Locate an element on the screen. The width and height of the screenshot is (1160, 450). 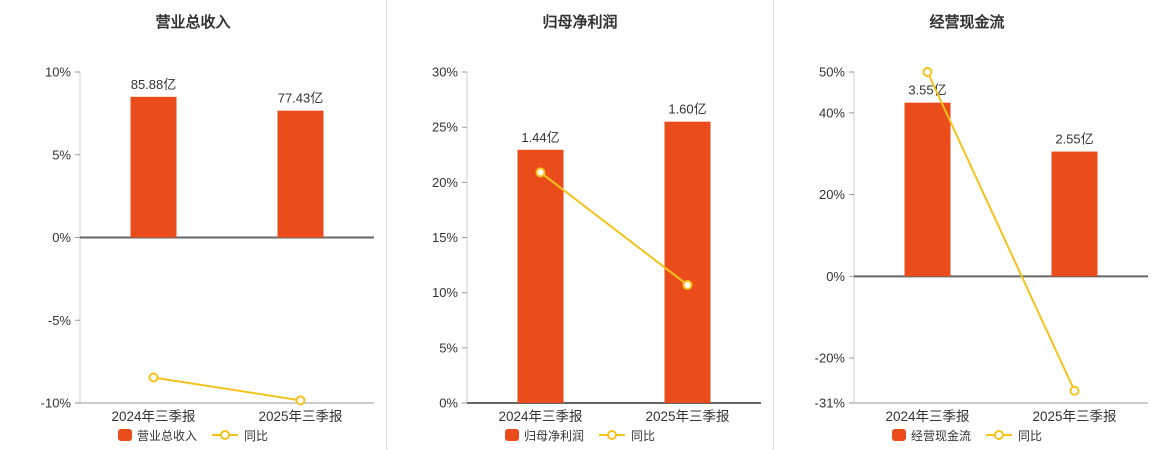
bar-value-label: 3.55亿 is located at coordinates (927, 90).